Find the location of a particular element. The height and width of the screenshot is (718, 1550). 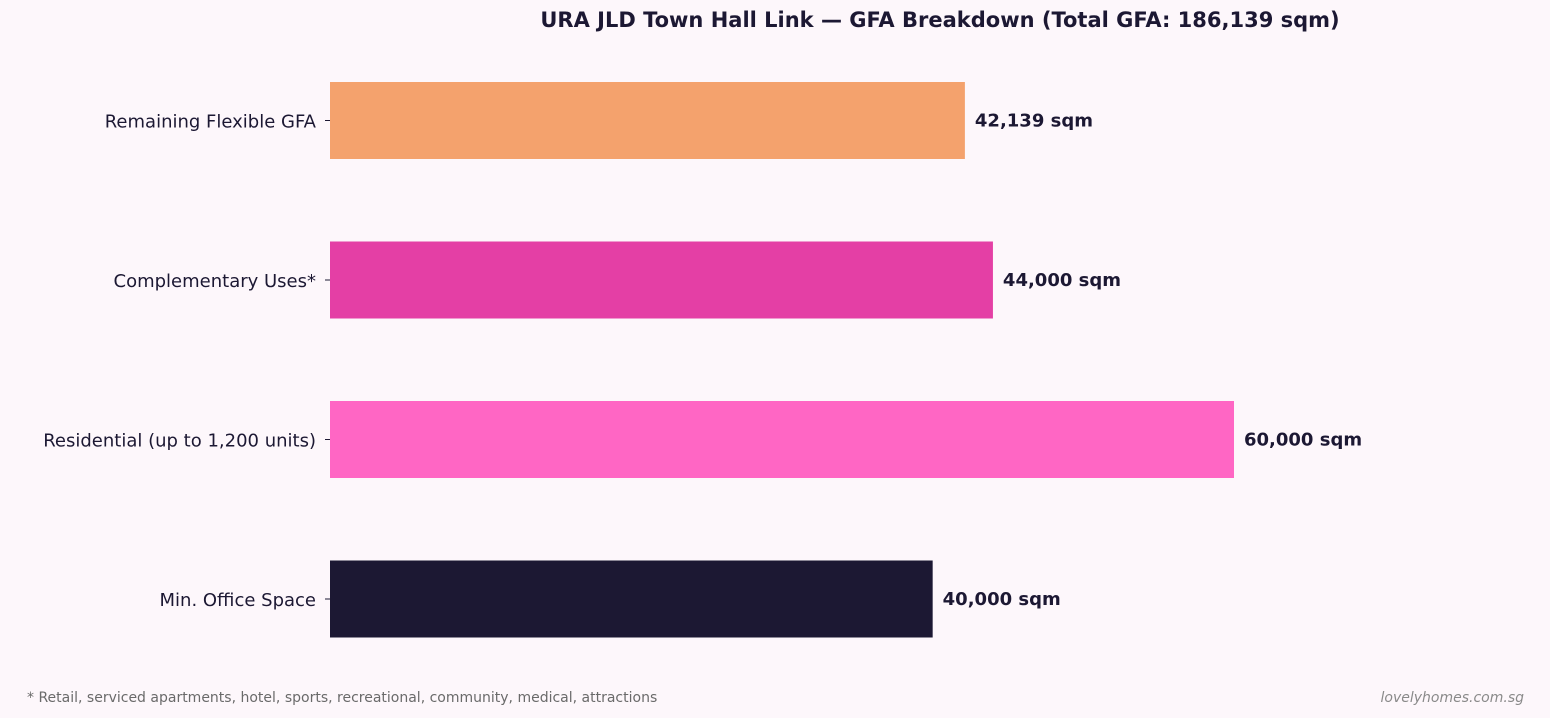

value-label-residential-up-to-1-200-units: 60,000 sqm is located at coordinates (1303, 440).